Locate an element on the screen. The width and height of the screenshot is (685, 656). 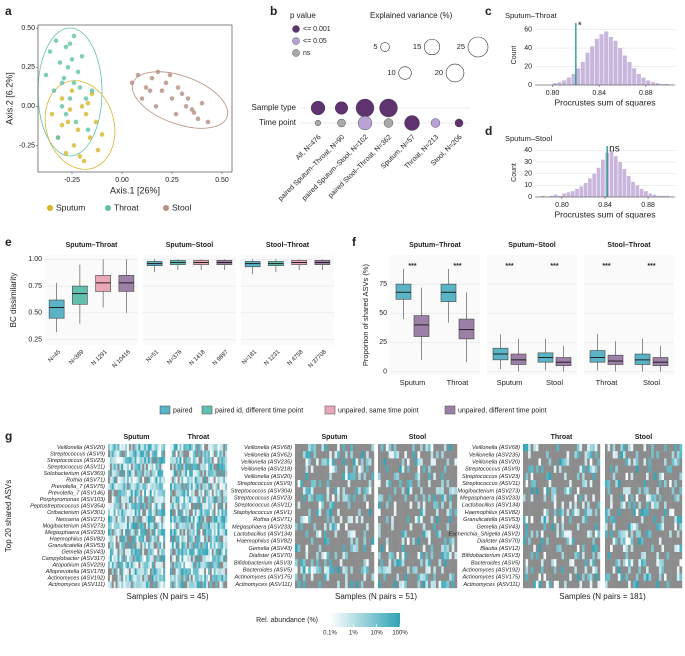
facet-title: Stool–Throat is located at coordinates (629, 245).